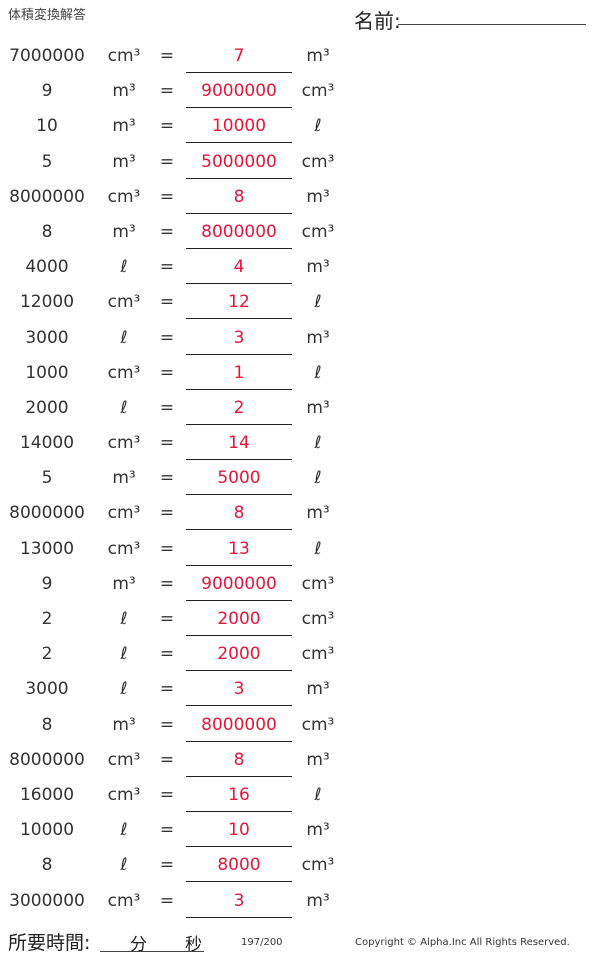 This screenshot has height=956, width=600. Describe the element at coordinates (47, 407) in the screenshot. I see `problem-value: 2000` at that location.